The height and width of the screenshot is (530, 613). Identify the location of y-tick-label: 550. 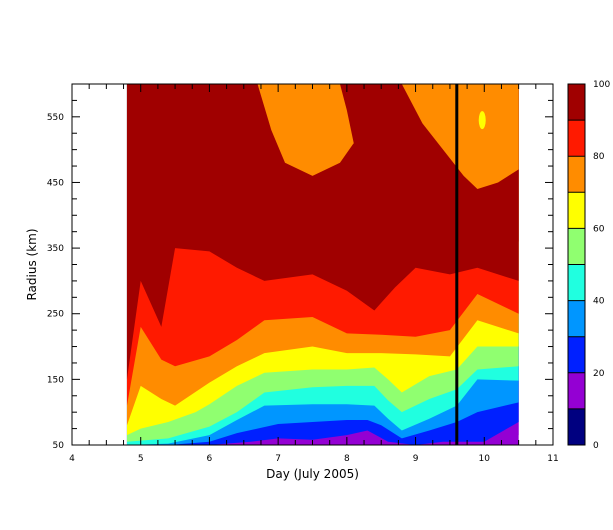
(55, 118).